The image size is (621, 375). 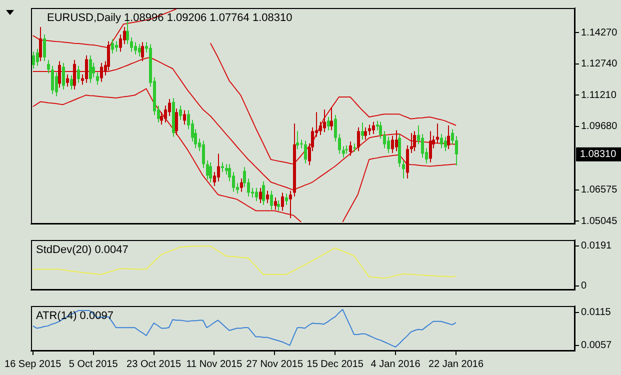 What do you see at coordinates (154, 364) in the screenshot?
I see `x-tick-label: 23 Oct 2015` at bounding box center [154, 364].